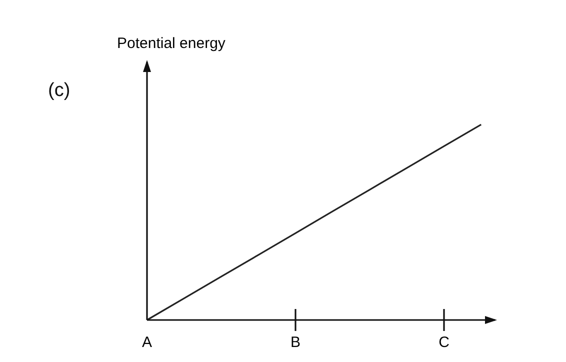 The height and width of the screenshot is (362, 566). What do you see at coordinates (59, 90) in the screenshot?
I see `text: (c)` at bounding box center [59, 90].